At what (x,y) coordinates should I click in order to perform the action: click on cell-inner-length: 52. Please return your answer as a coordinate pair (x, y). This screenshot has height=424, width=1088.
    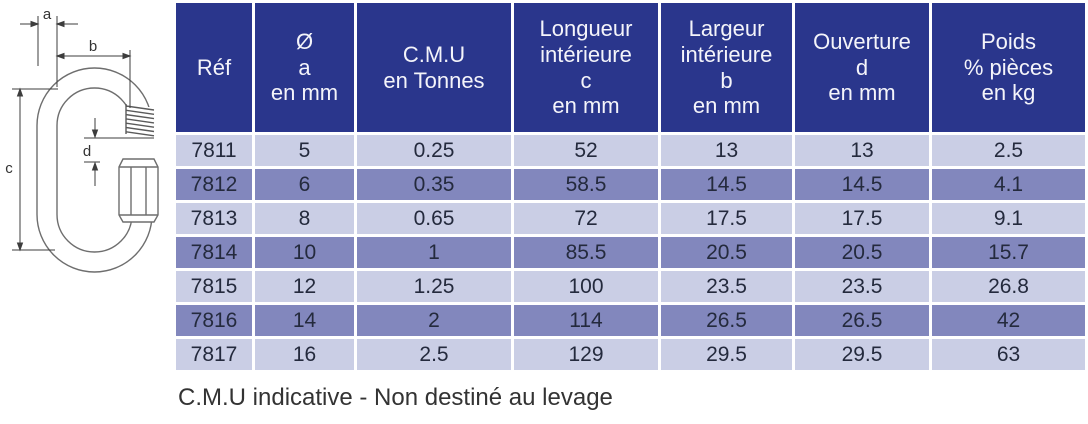
    Looking at the image, I should click on (586, 150).